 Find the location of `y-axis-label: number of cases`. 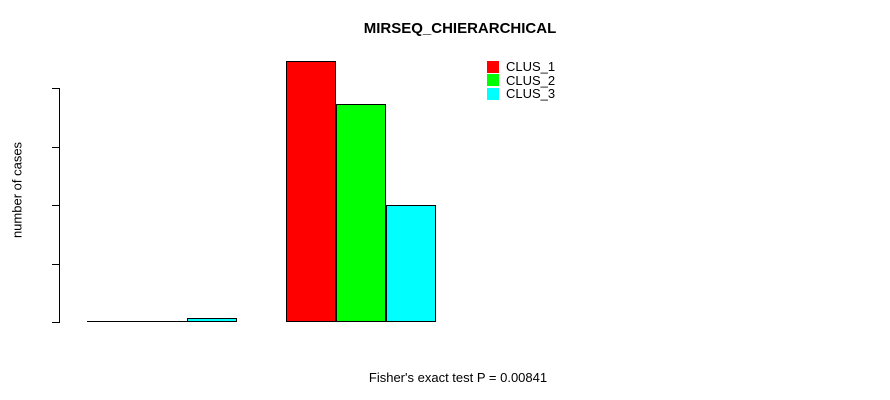

y-axis-label: number of cases is located at coordinates (17, 190).